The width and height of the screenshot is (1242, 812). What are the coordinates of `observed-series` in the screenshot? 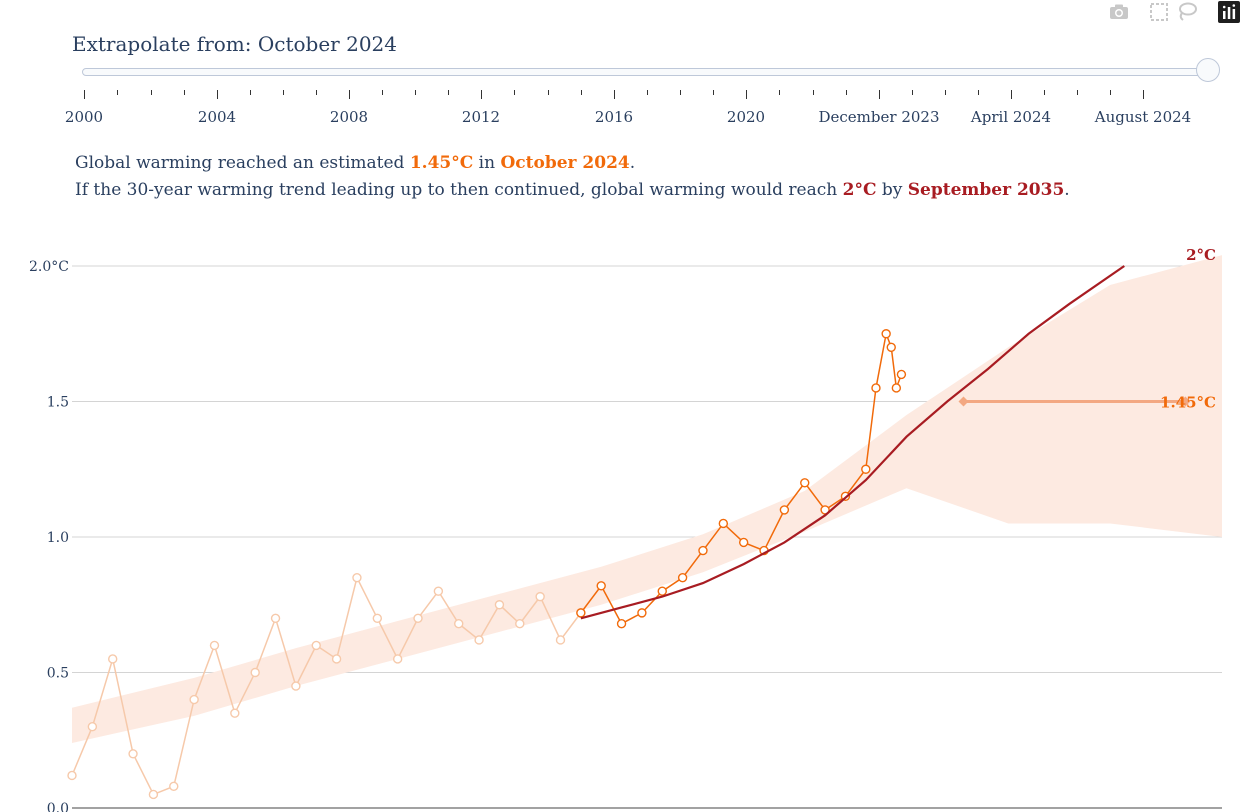 It's located at (741, 477).